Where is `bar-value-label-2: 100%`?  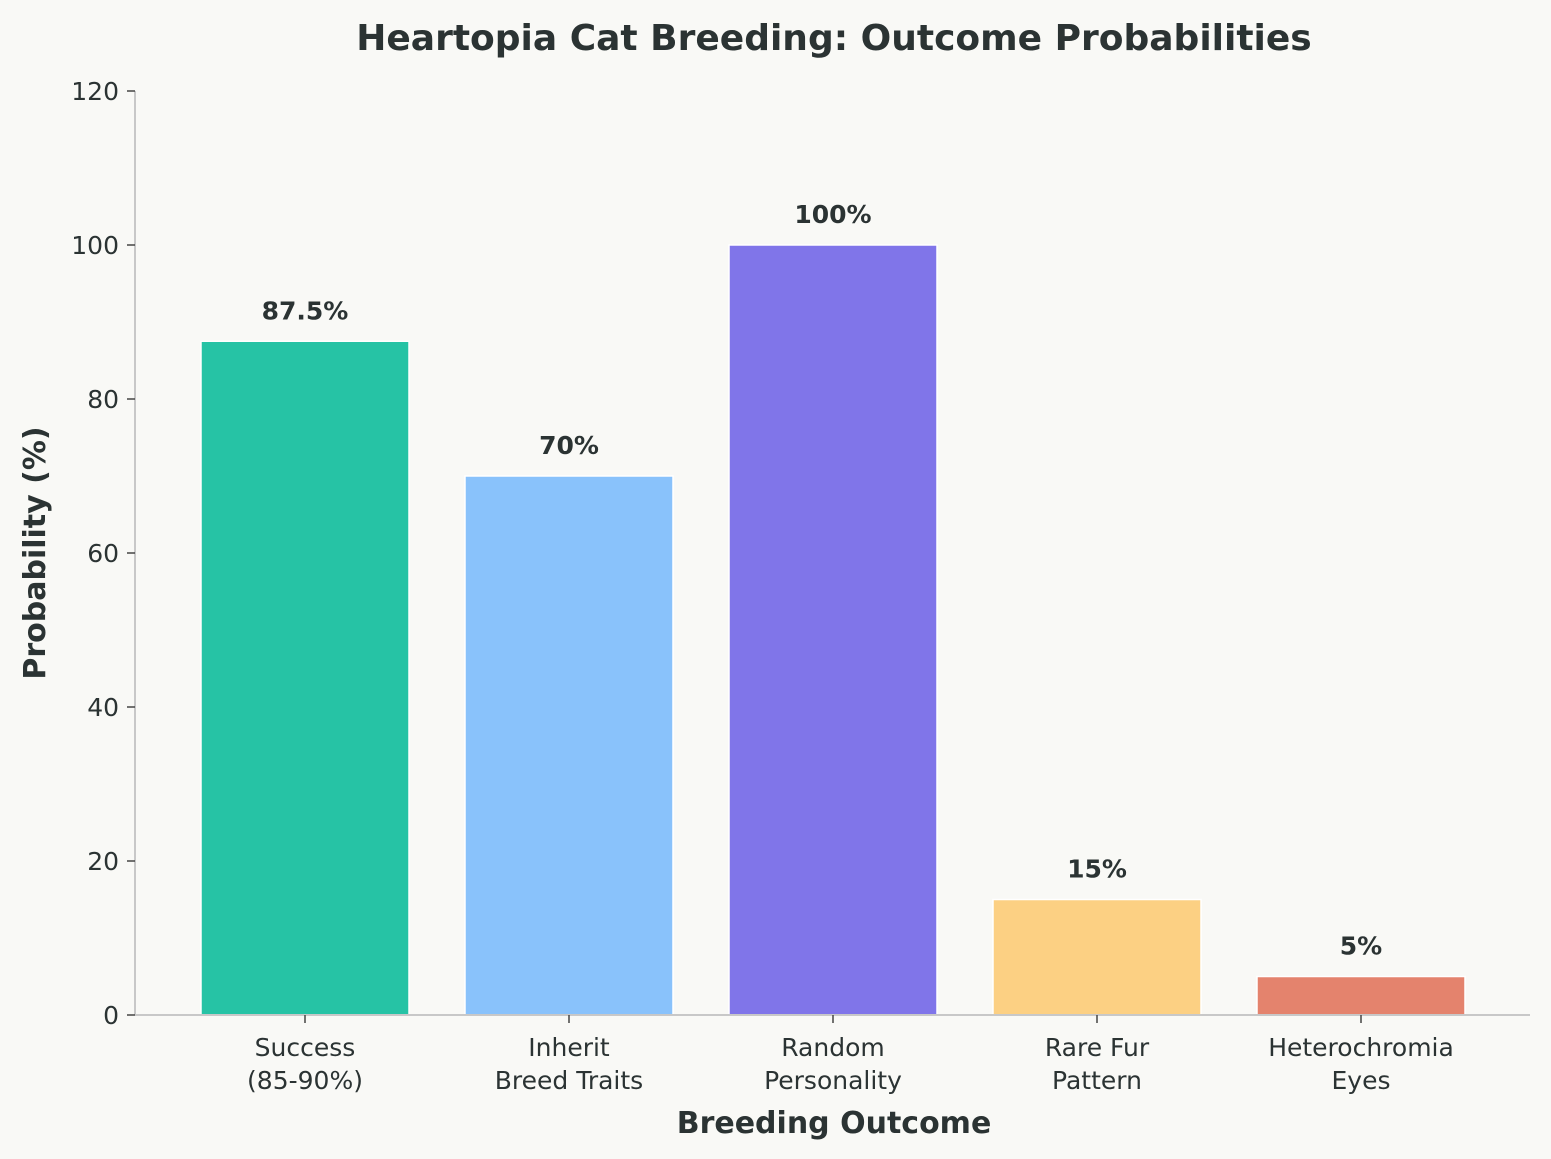 bar-value-label-2: 100% is located at coordinates (832, 214).